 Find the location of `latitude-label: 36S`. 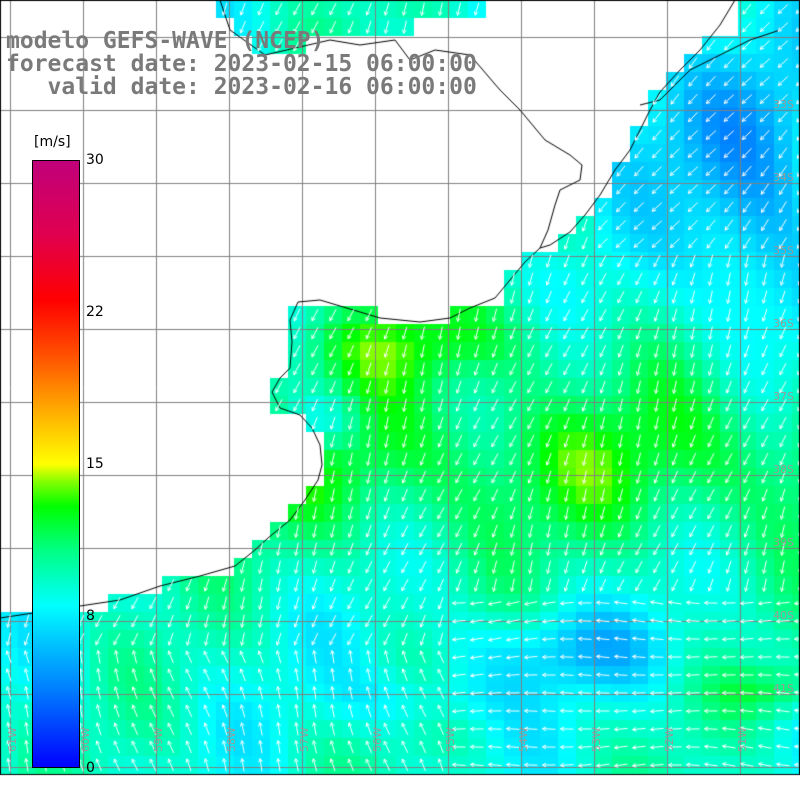

latitude-label: 36S is located at coordinates (783, 323).